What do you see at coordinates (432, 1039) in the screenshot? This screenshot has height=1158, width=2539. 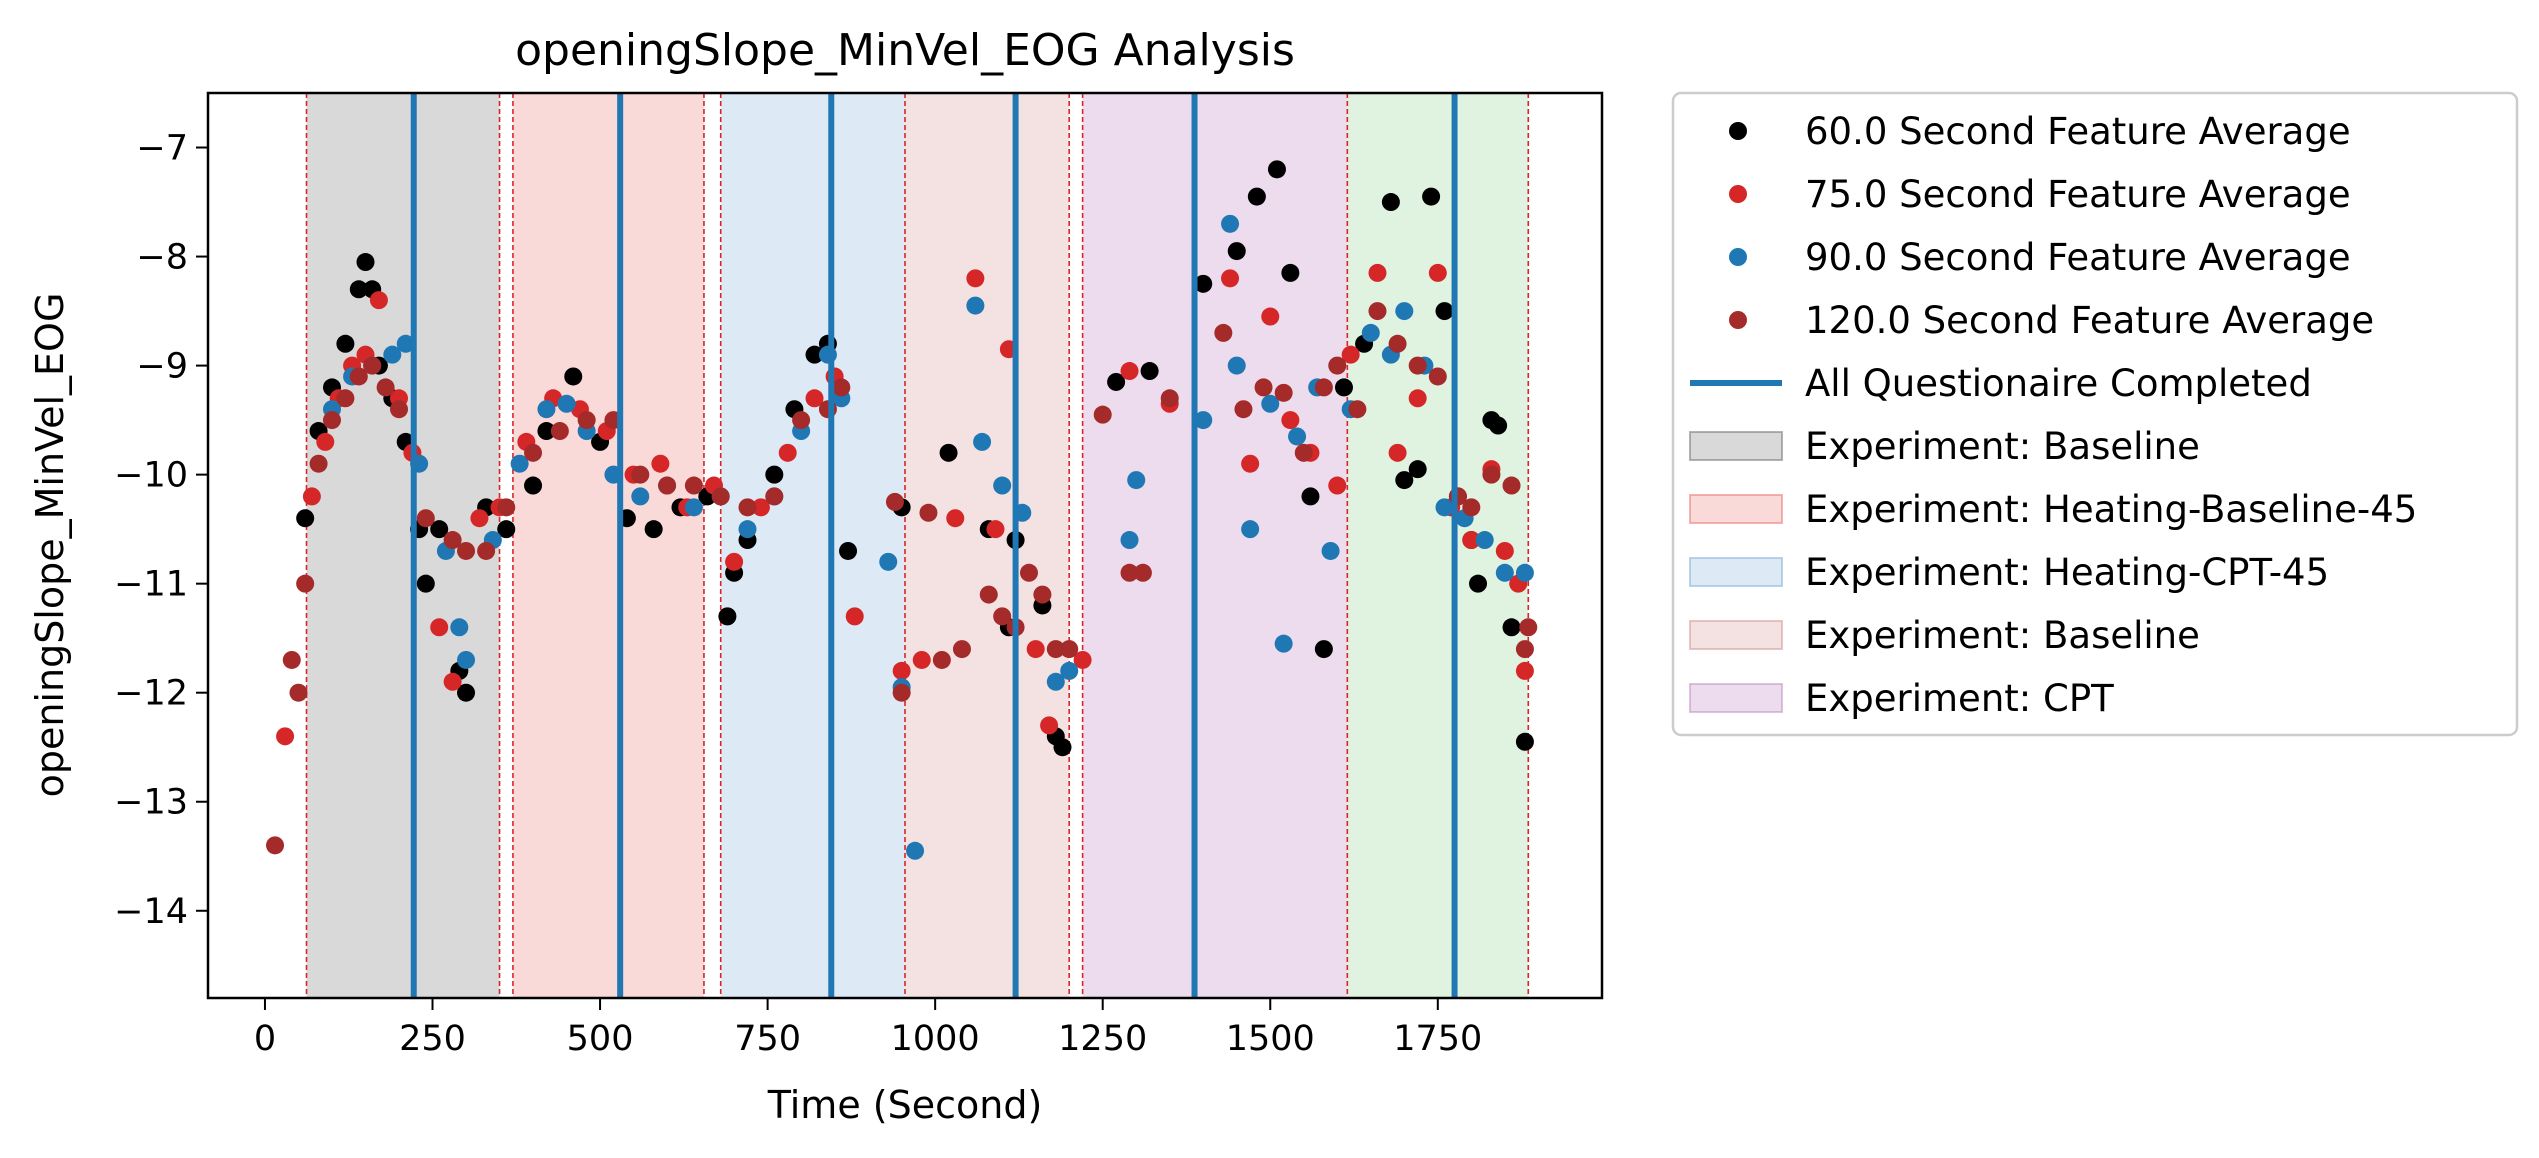 I see `x-tick-label-1: 250` at bounding box center [432, 1039].